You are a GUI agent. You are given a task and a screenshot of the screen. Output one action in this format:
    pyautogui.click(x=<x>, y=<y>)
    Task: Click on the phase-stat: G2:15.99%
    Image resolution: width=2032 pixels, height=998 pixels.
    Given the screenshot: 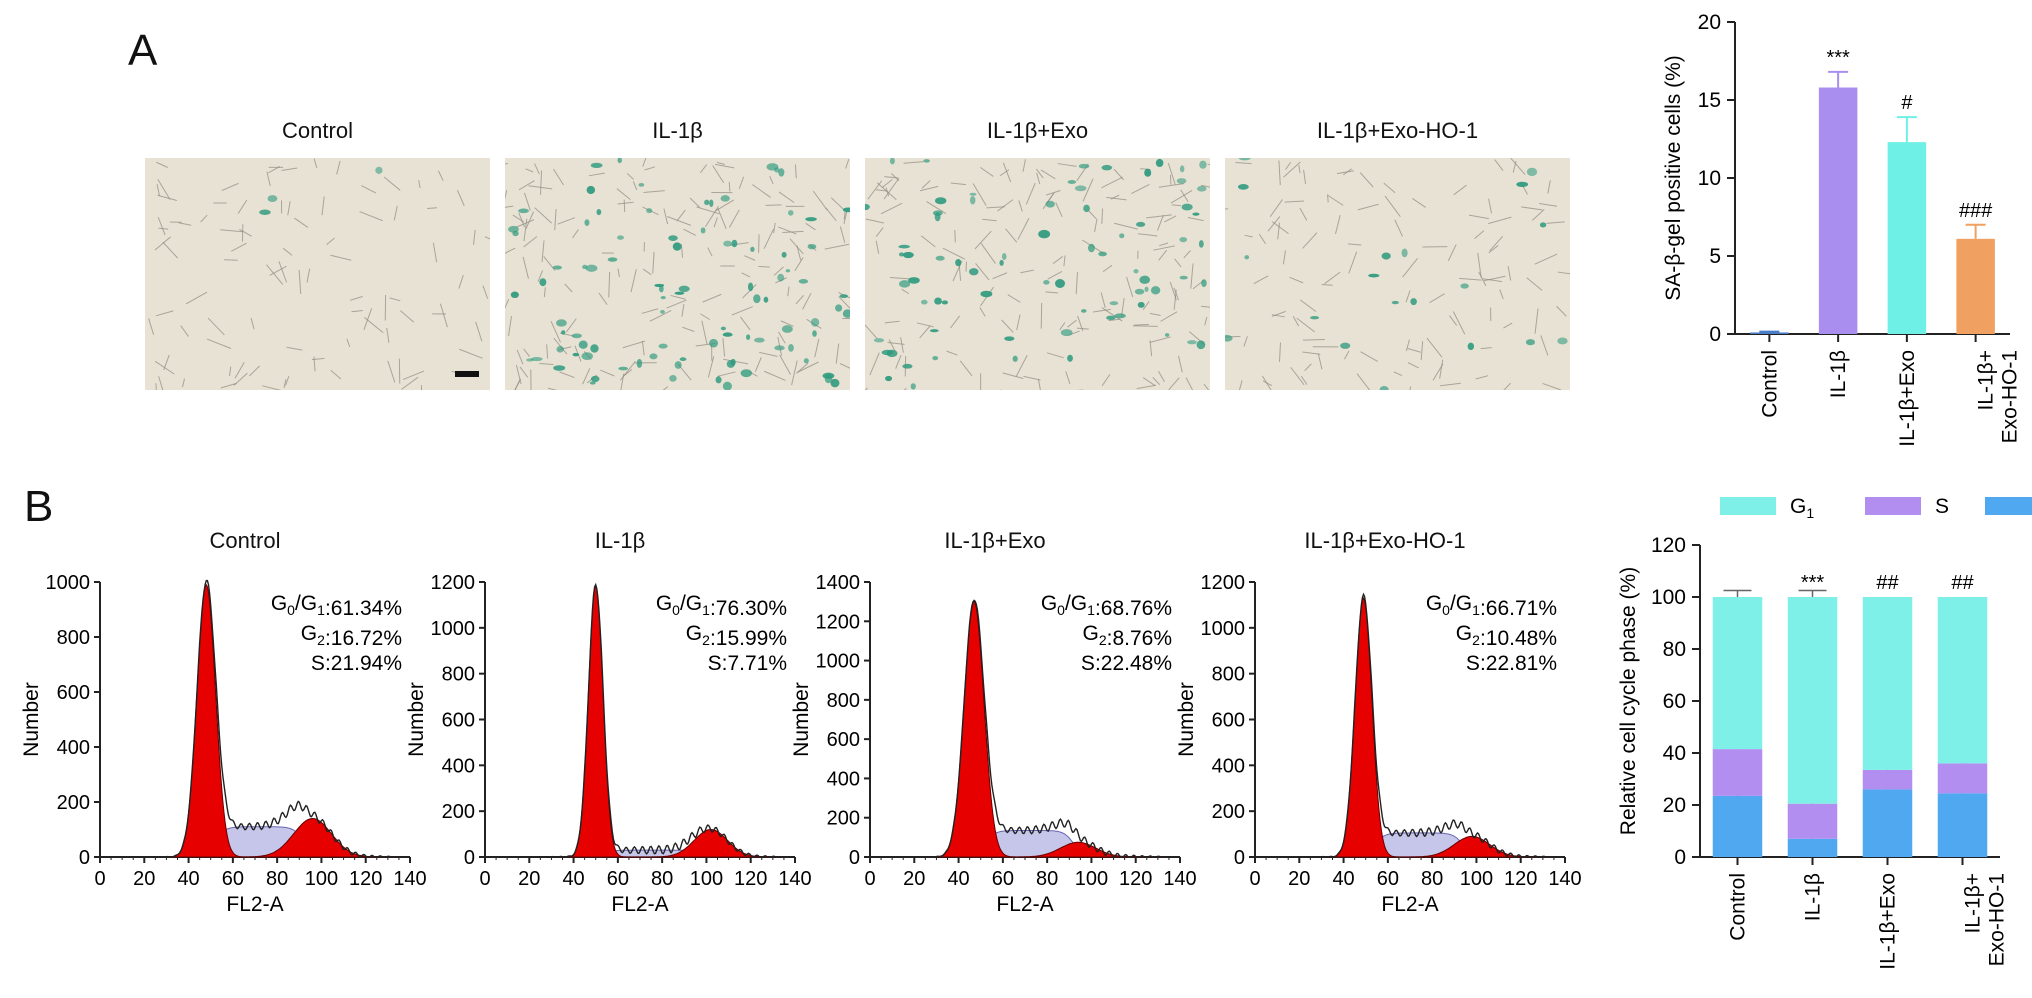 What is the action you would take?
    pyautogui.click(x=736, y=636)
    